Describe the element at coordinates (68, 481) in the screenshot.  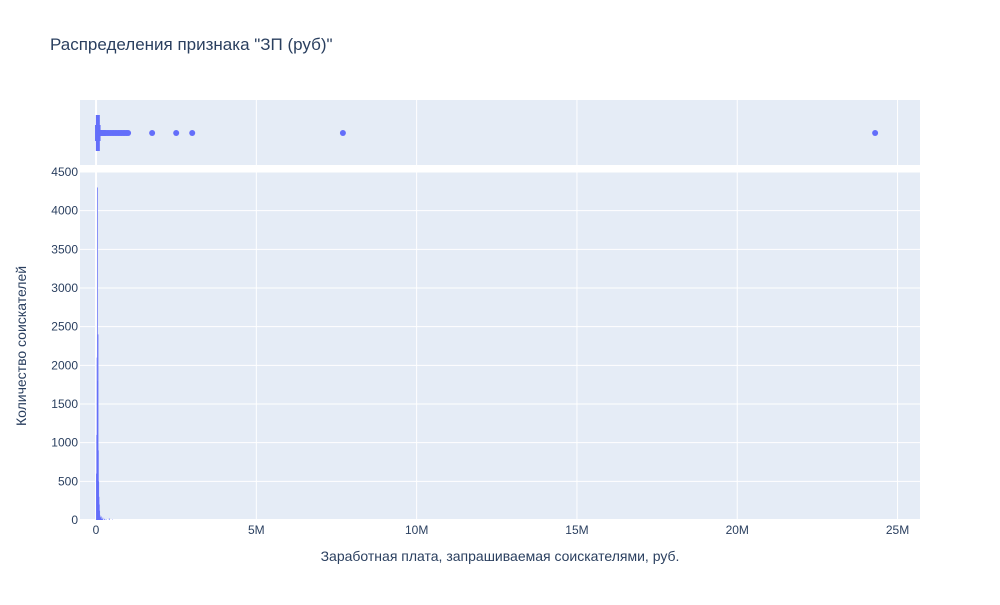
I see `y-tick-label: 500` at that location.